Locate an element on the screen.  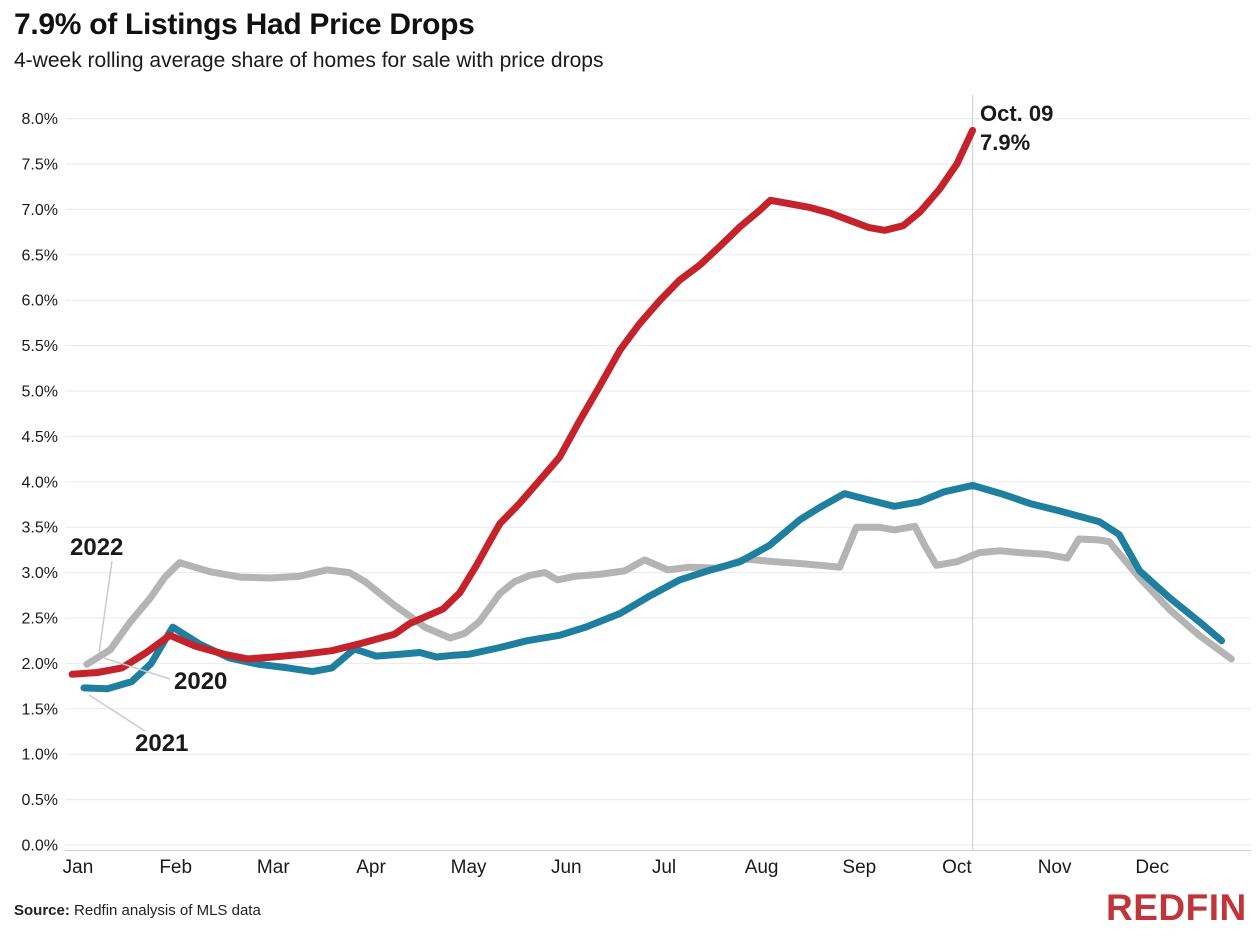
latest-point-date-label: Oct. 09 is located at coordinates (1016, 113).